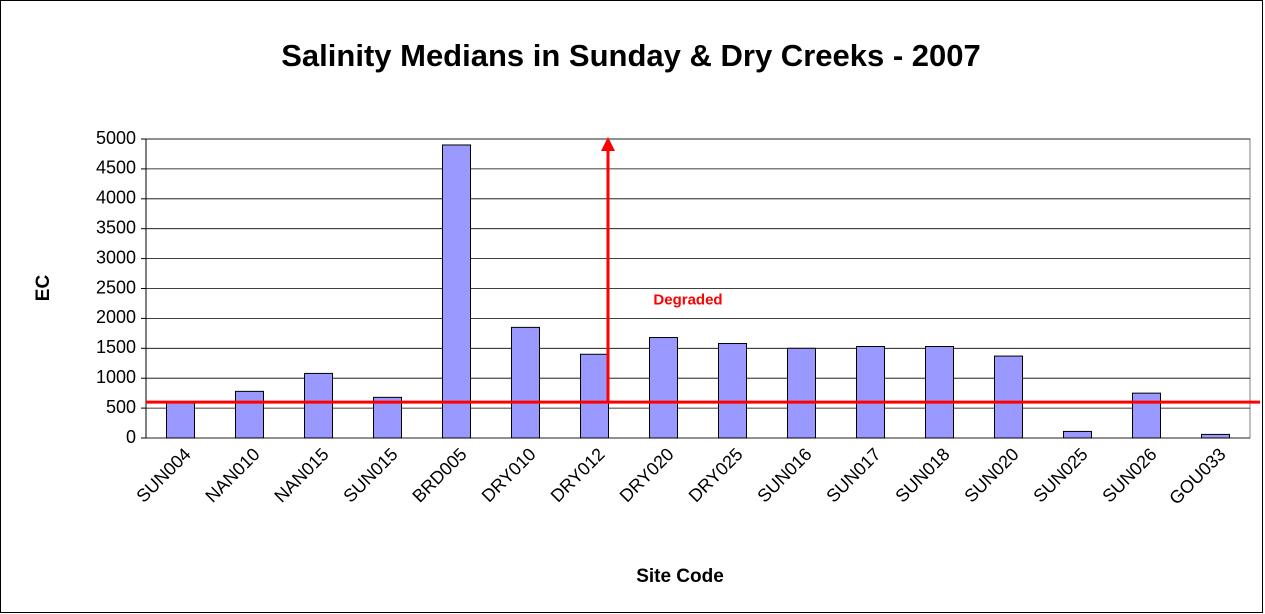 This screenshot has width=1265, height=614. I want to click on y-tick-label: 1000, so click(116, 377).